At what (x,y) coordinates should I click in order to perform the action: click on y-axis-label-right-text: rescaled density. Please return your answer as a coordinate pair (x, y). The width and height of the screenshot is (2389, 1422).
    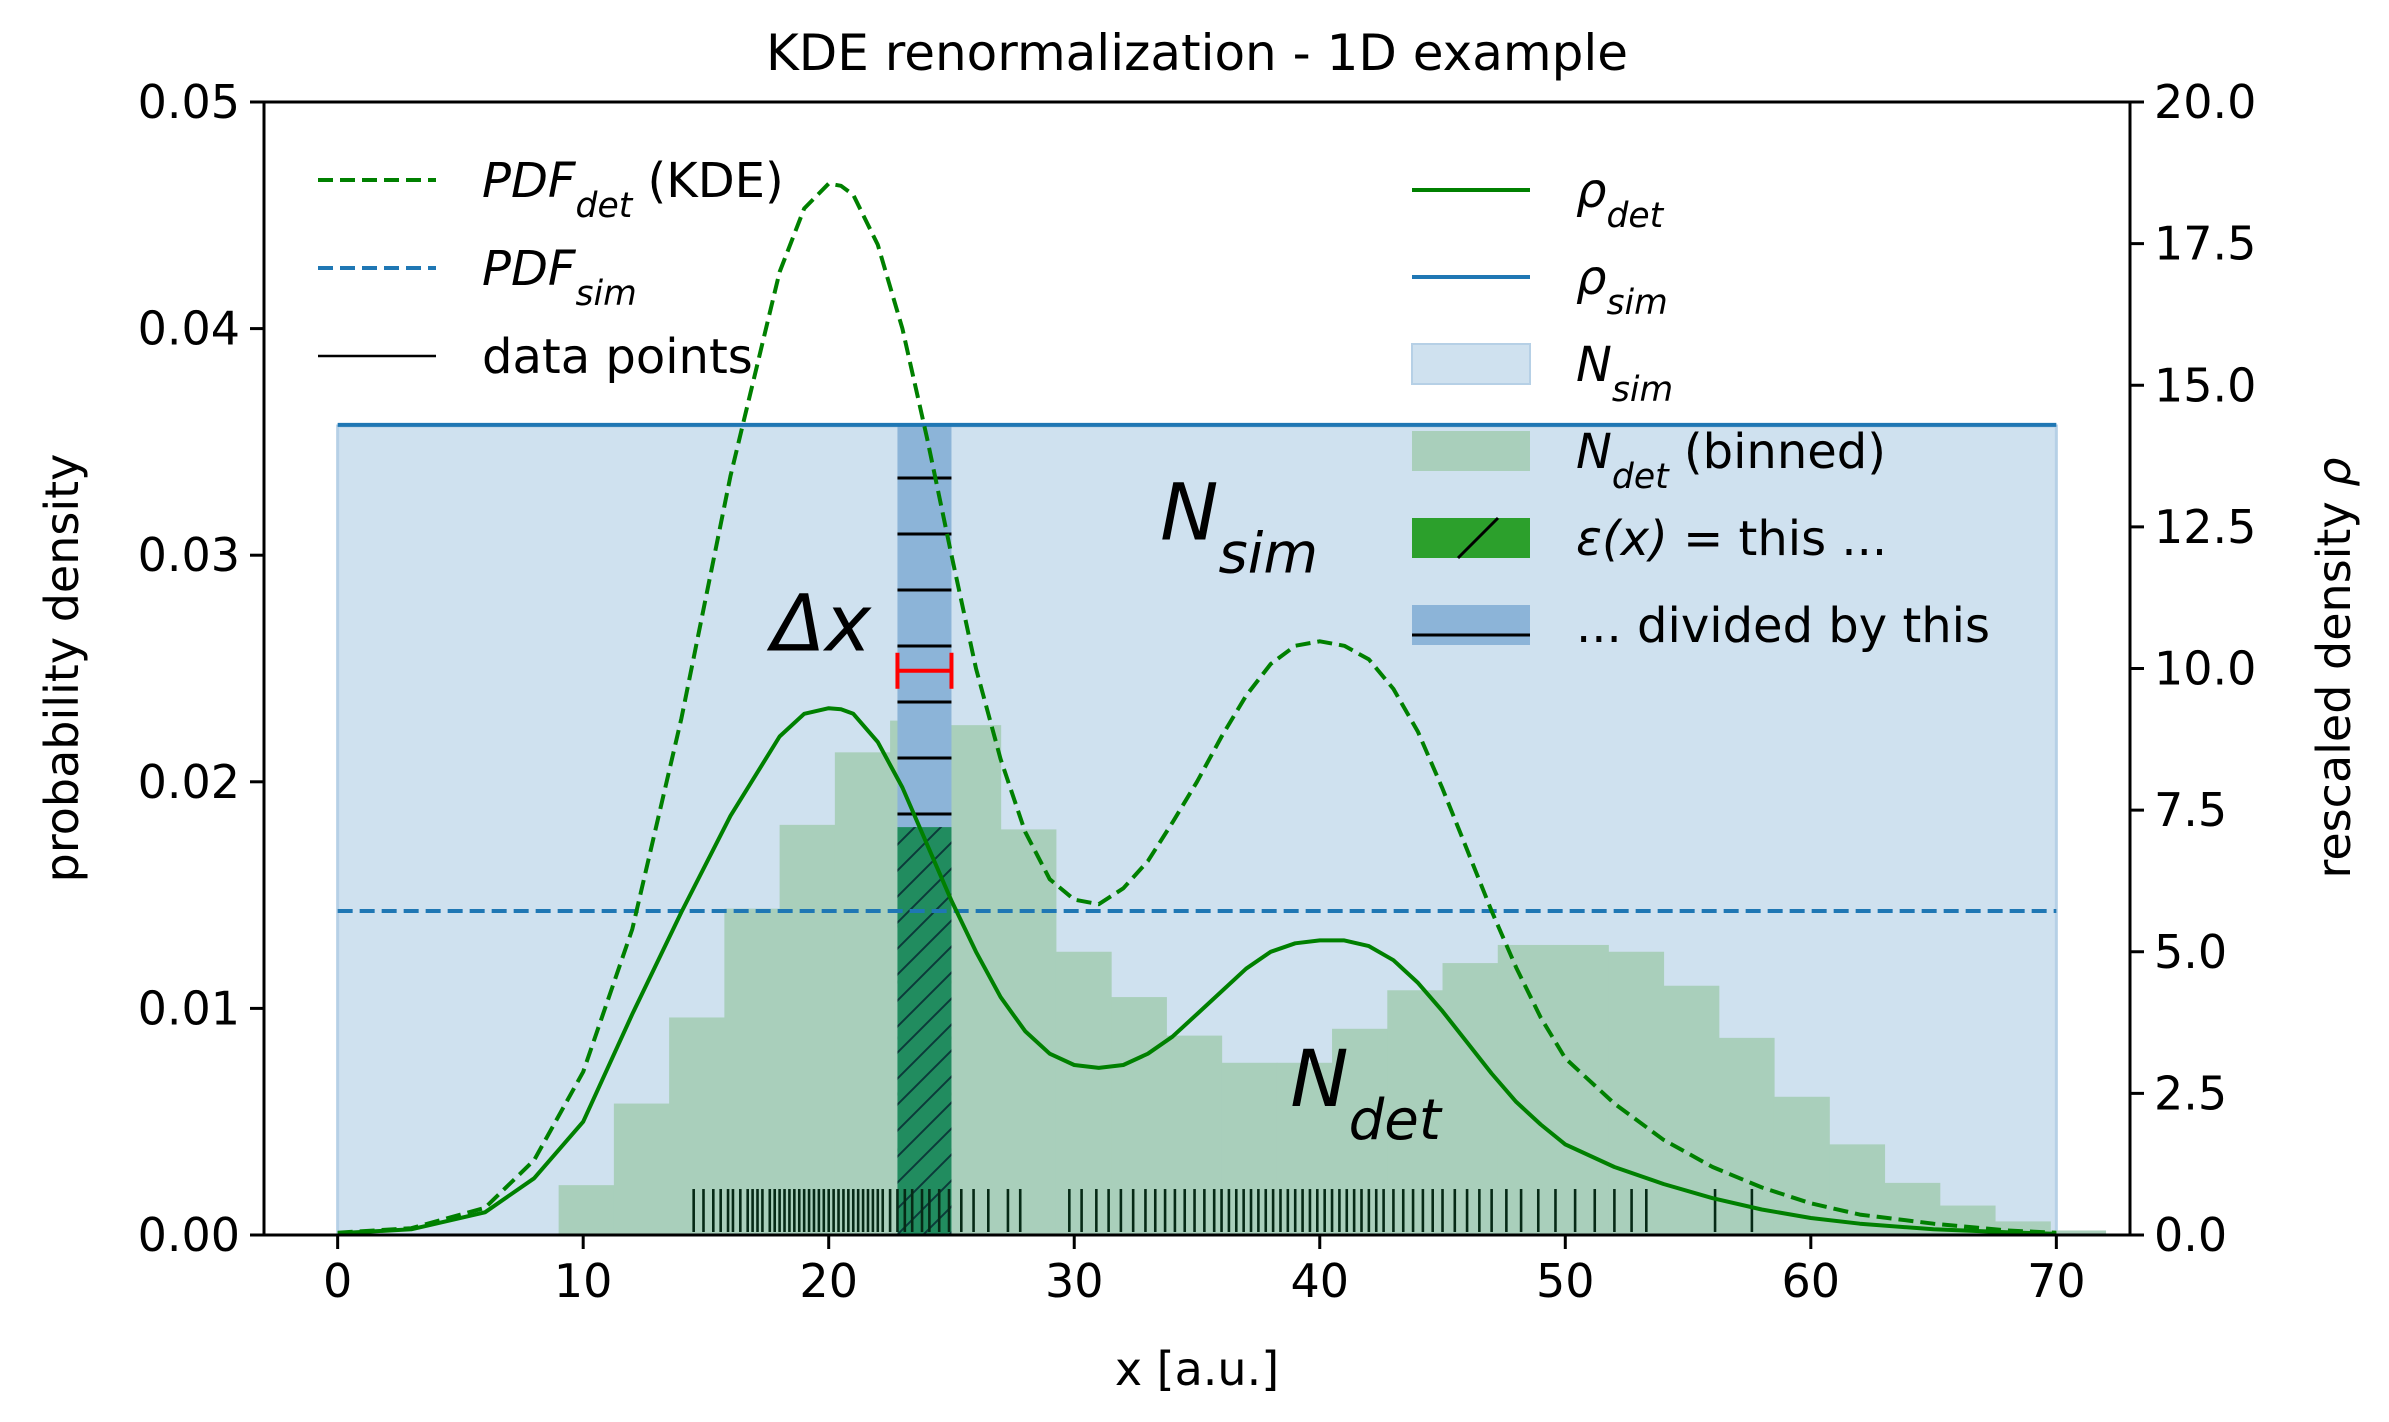
    Looking at the image, I should click on (2334, 689).